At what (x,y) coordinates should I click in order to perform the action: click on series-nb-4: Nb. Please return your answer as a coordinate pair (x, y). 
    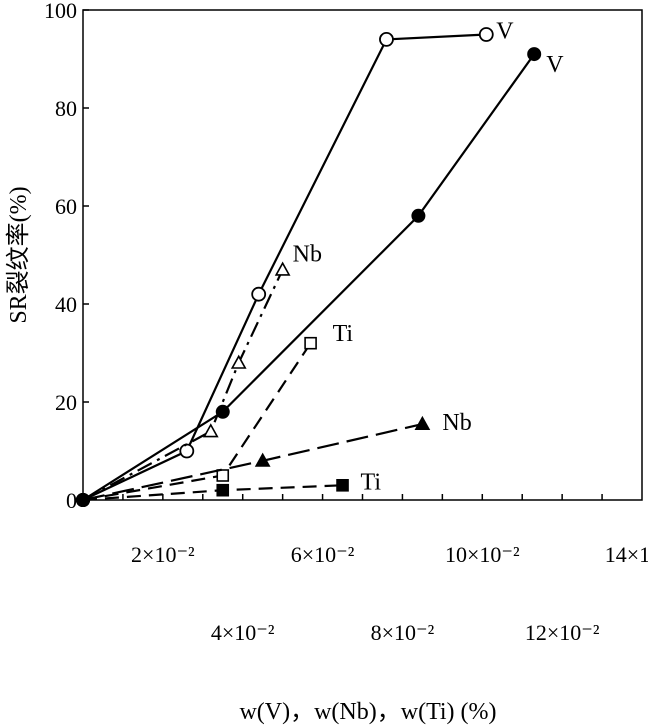
    Looking at the image, I should click on (274, 458).